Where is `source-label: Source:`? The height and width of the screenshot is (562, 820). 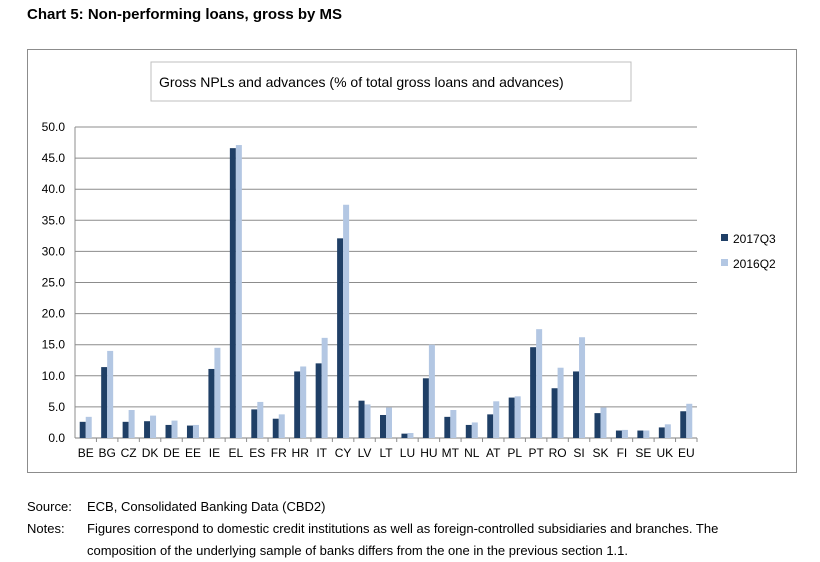 source-label: Source: is located at coordinates (49, 506).